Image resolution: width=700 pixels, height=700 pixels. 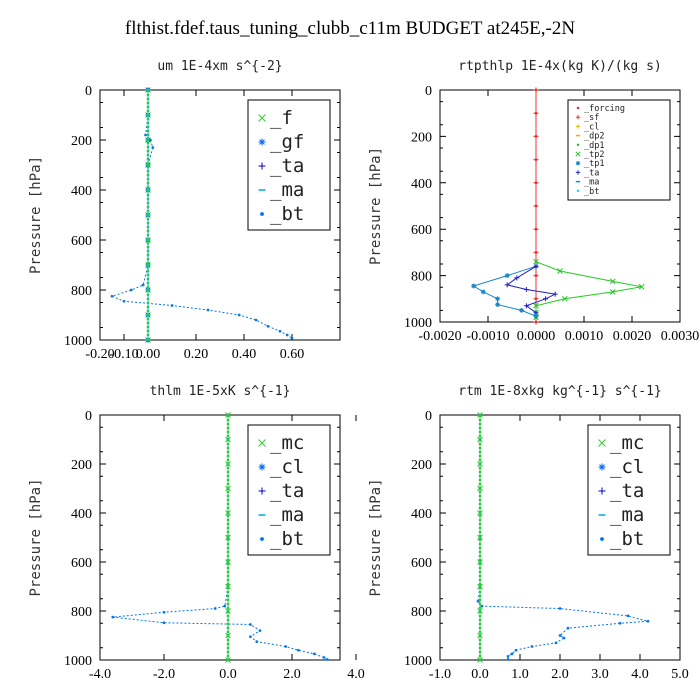 What do you see at coordinates (619, 150) in the screenshot?
I see `panel-2-legend: _forcing_sf_cl_dp2_dp1_tp2_tp1_ta_ma_bt` at bounding box center [619, 150].